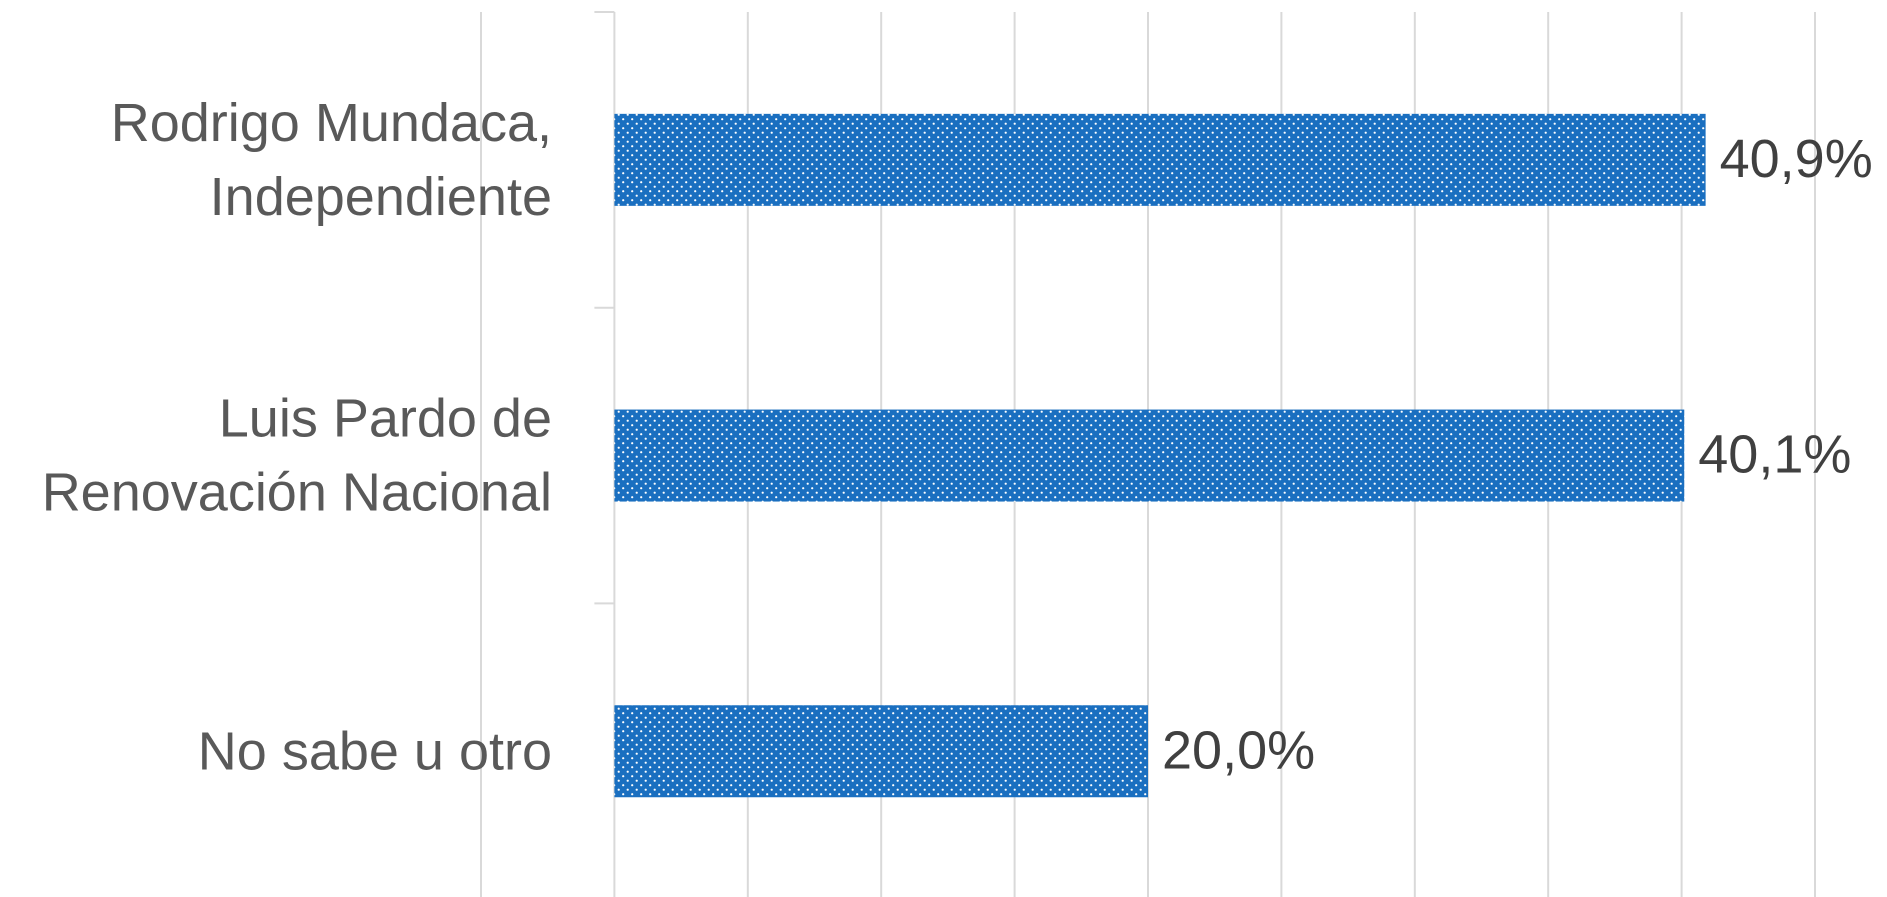 This screenshot has height=897, width=1887. What do you see at coordinates (331, 160) in the screenshot?
I see `category-label: Rodrigo Mundaca, Independiente` at bounding box center [331, 160].